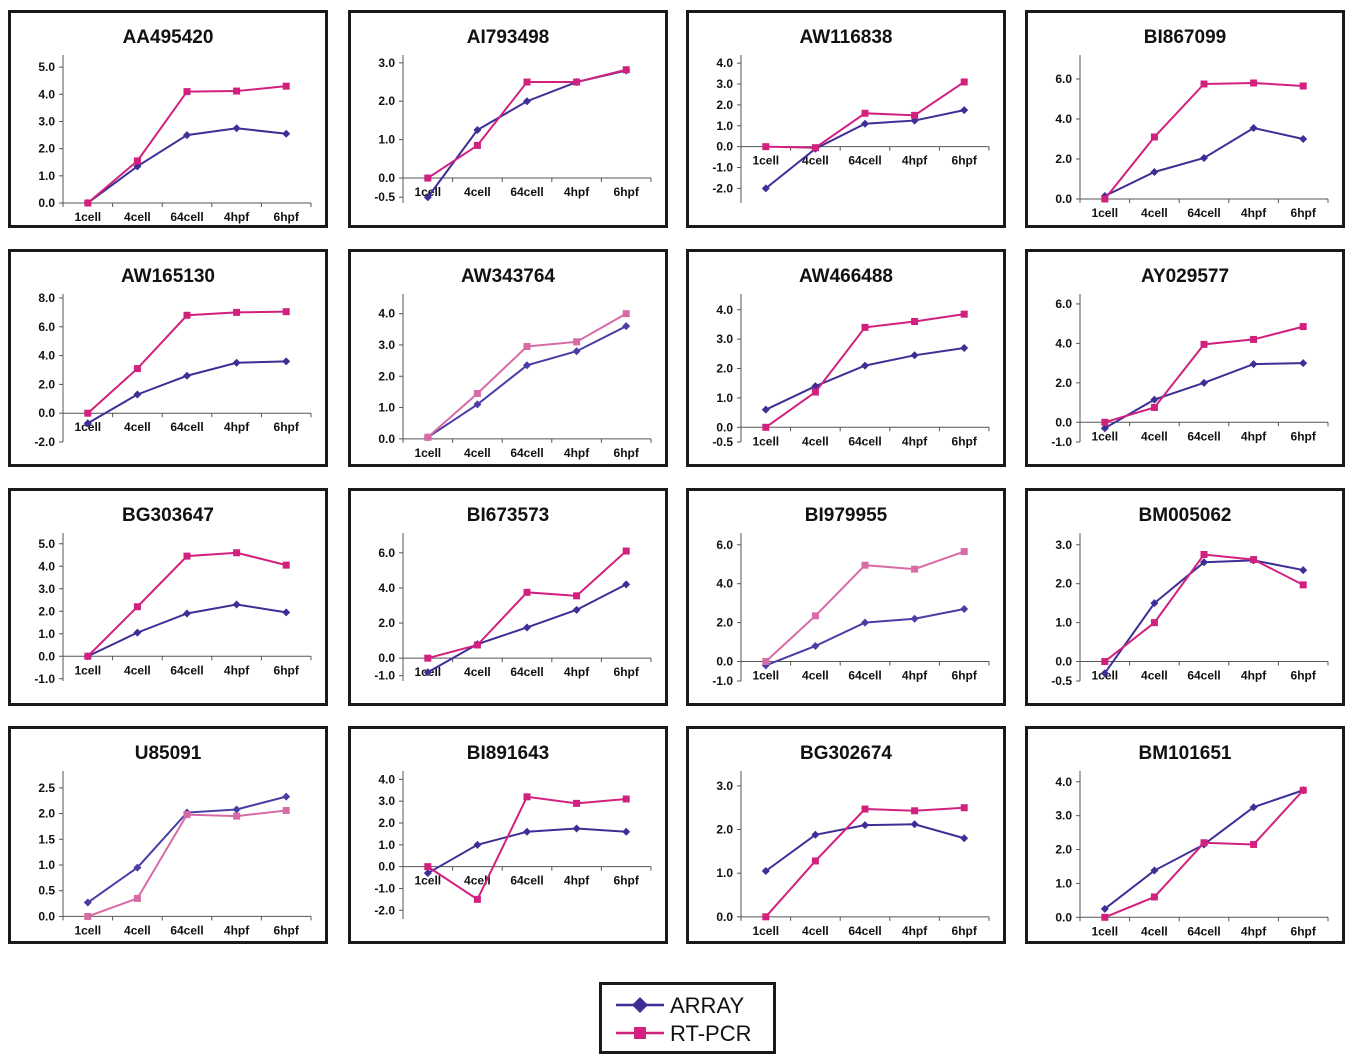 Image resolution: width=1347 pixels, height=1054 pixels. Describe the element at coordinates (1204, 608) in the screenshot. I see `series-line-rt-pcr` at that location.